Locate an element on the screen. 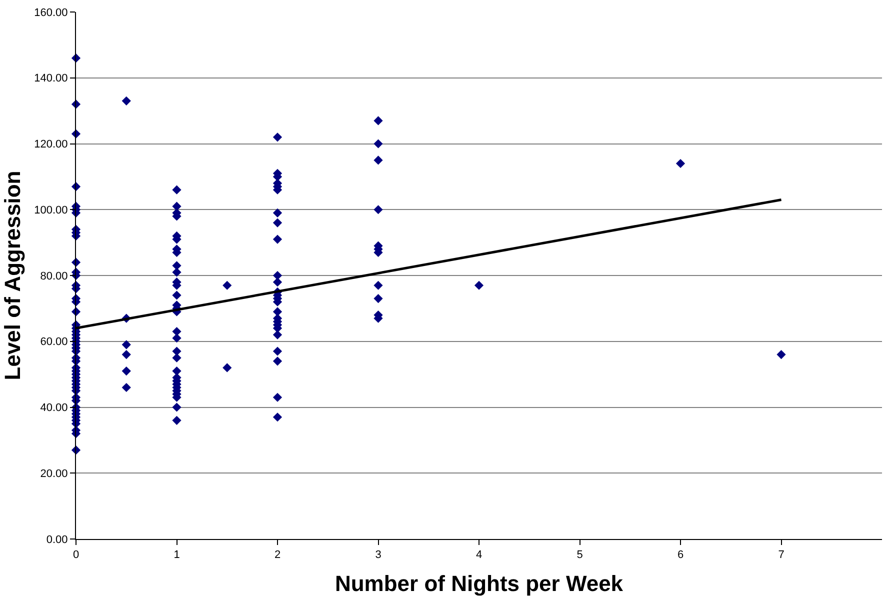 Image resolution: width=886 pixels, height=599 pixels. x-tick-label: 3 is located at coordinates (378, 555).